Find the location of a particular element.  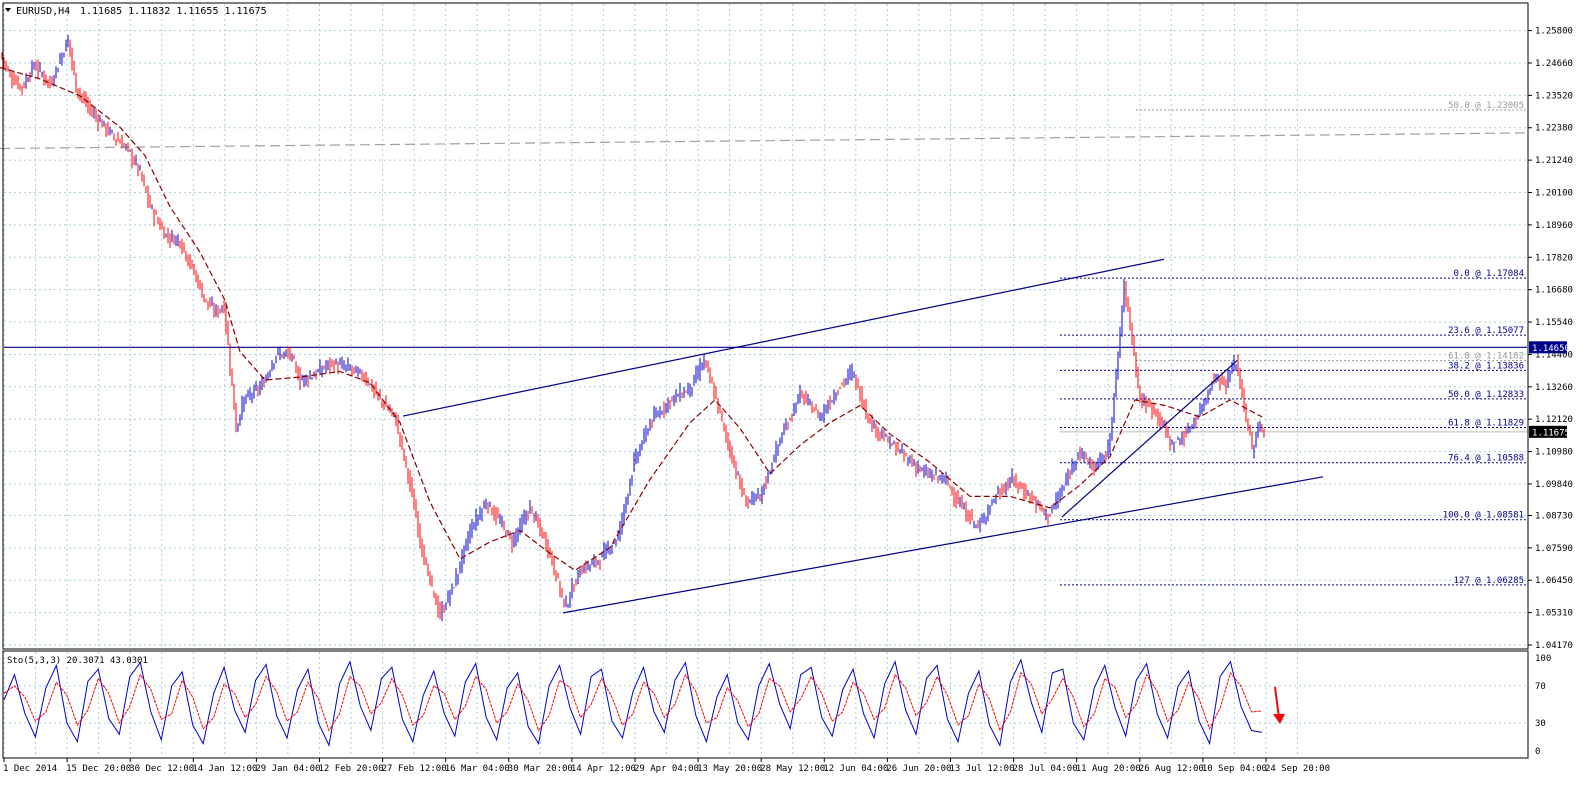

fib-level-label: 50.0 @ 1.23005 is located at coordinates (1486, 106).